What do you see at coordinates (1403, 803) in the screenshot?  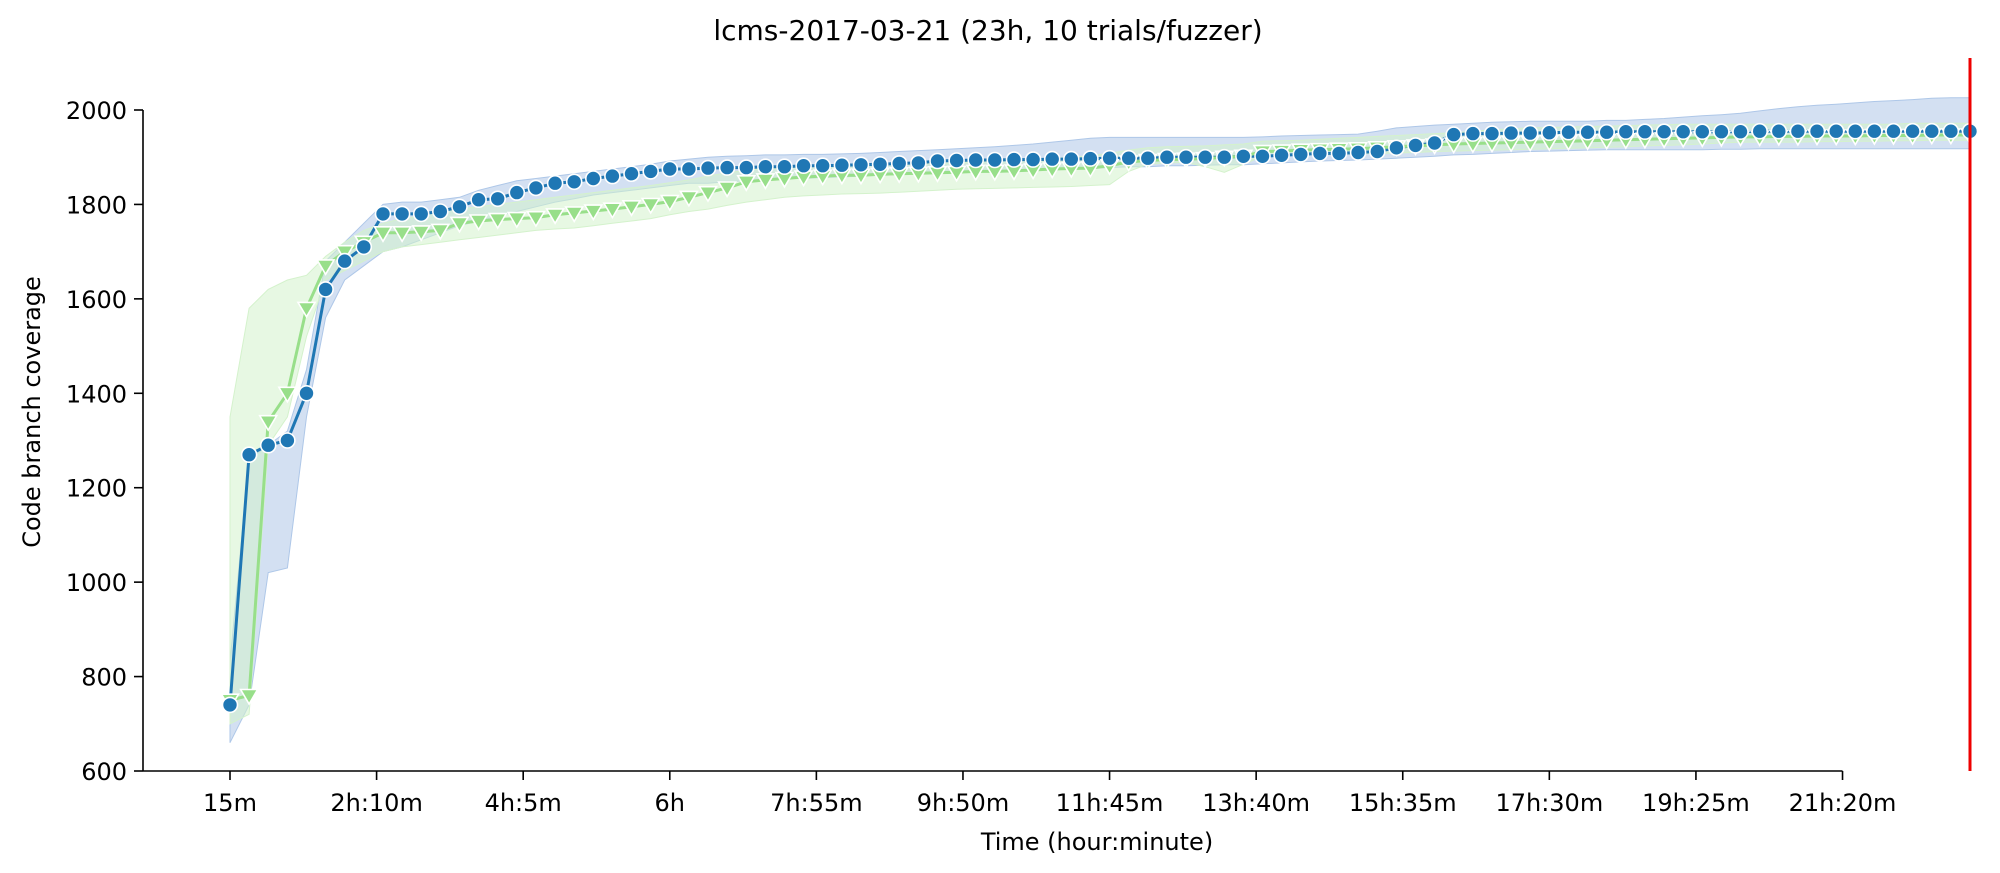 I see `x-tick-label: 15h:35m` at bounding box center [1403, 803].